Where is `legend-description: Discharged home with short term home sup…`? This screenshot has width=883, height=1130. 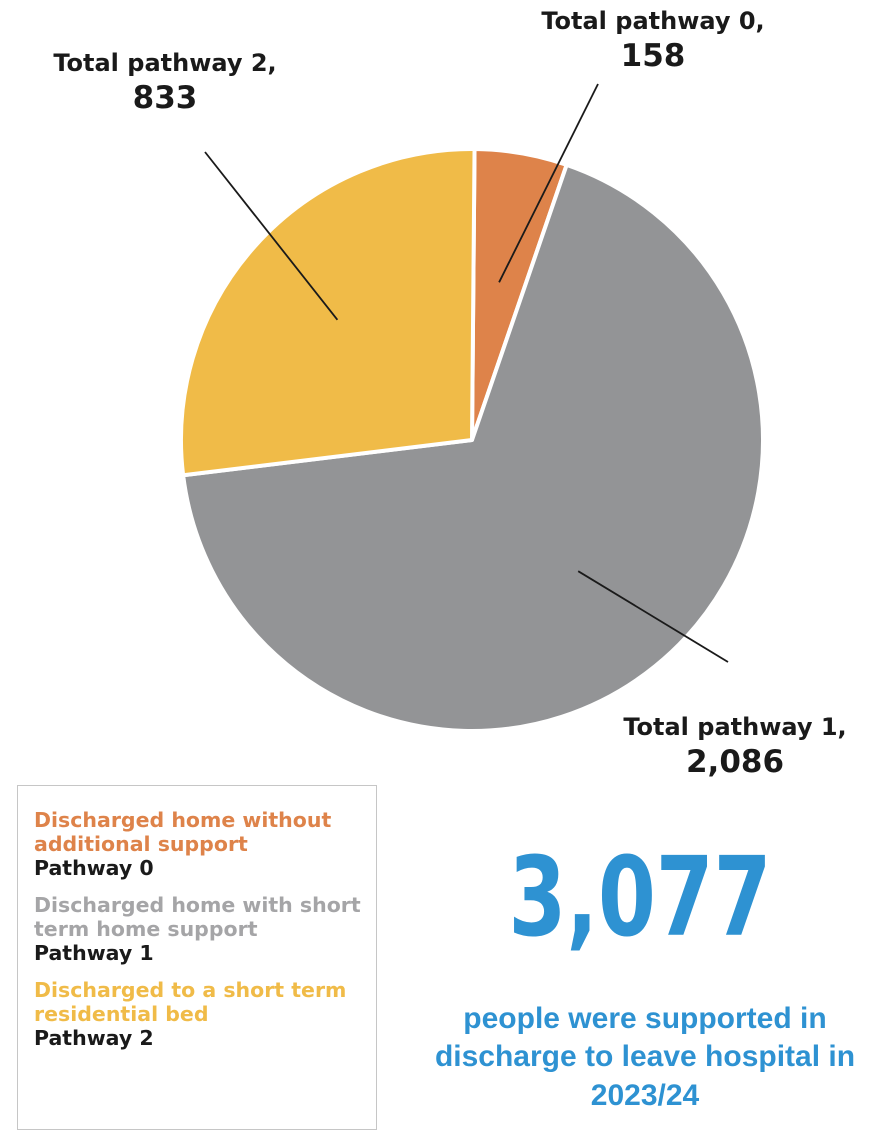
legend-description: Discharged home with short term home sup… is located at coordinates (197, 916).